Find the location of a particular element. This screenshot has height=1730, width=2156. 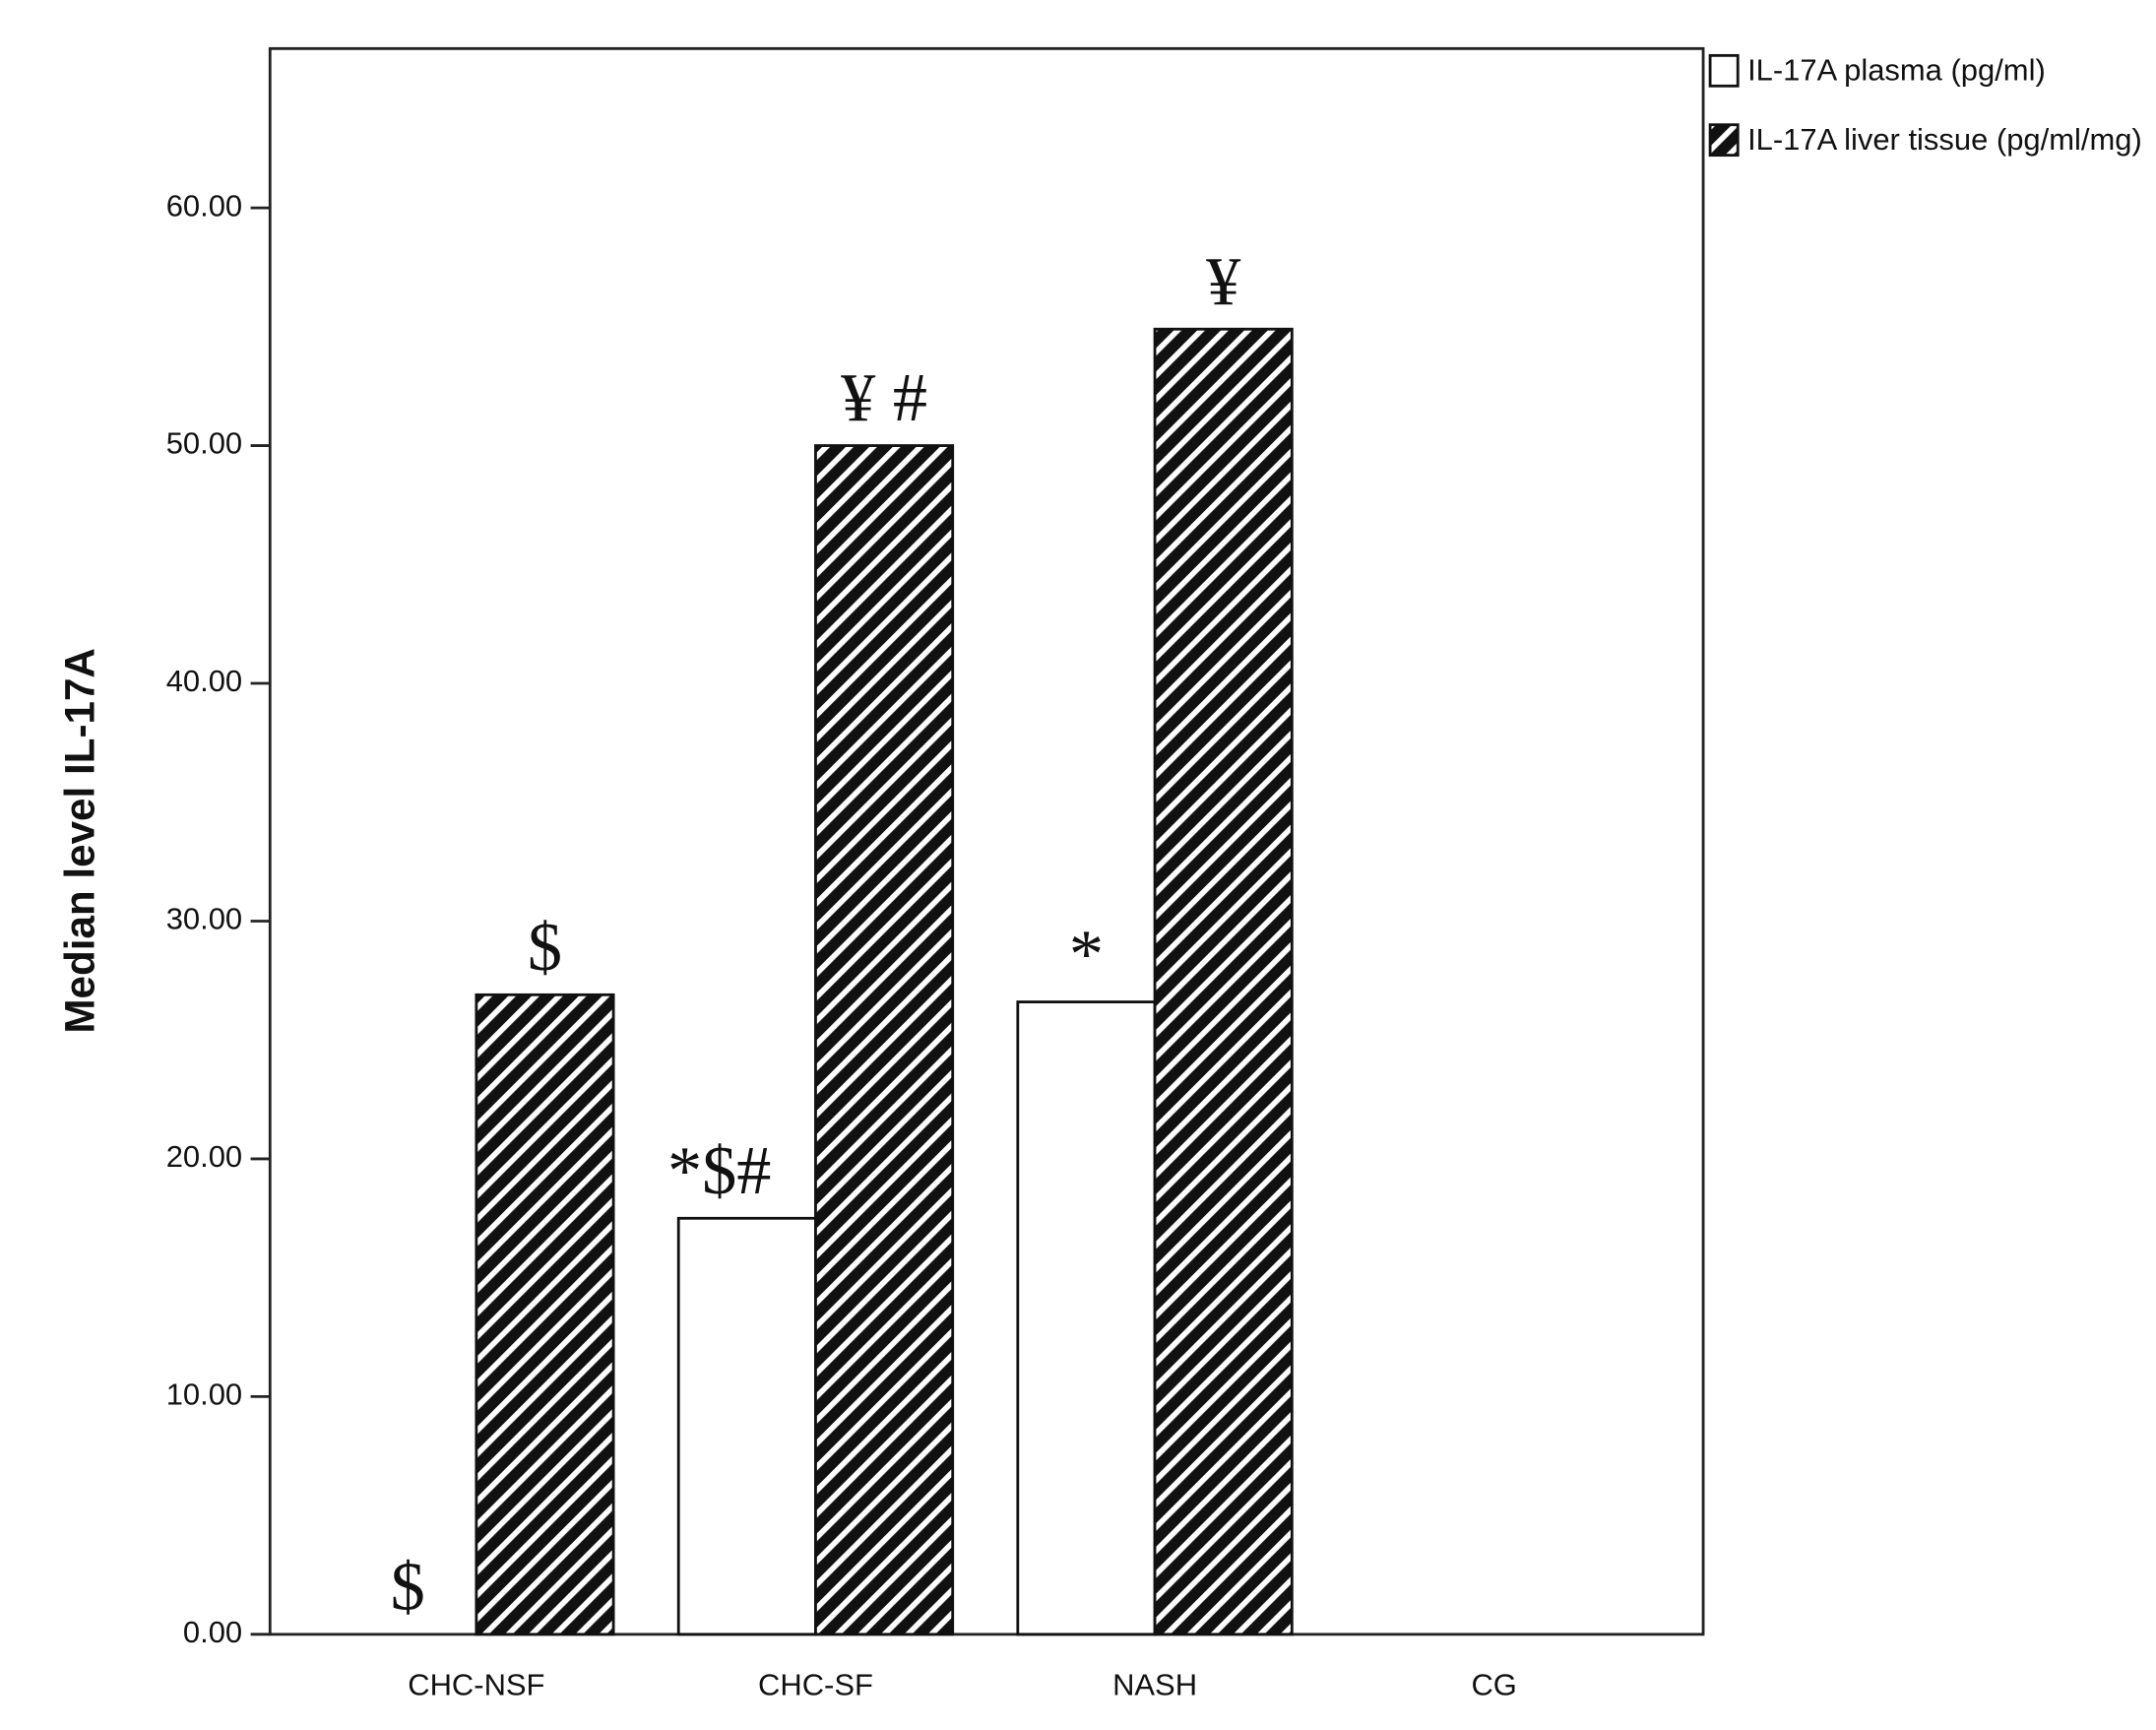

legend-label-box: IL-17A plasma (pg/ml) is located at coordinates (1897, 70).